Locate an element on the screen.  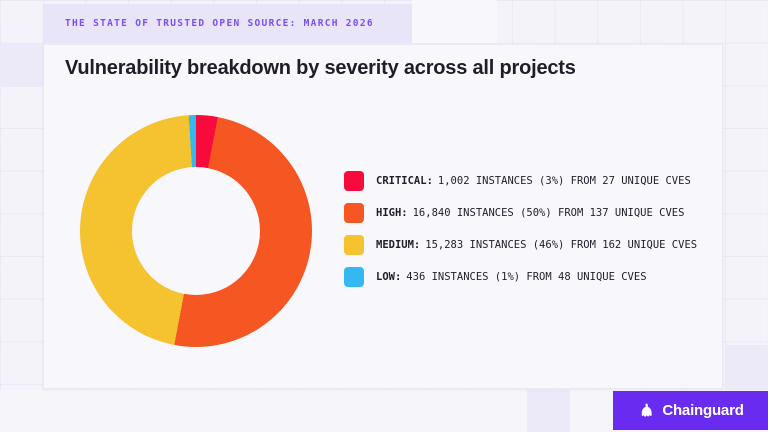
chainguard-logo-block: Chainguard is located at coordinates (690, 410).